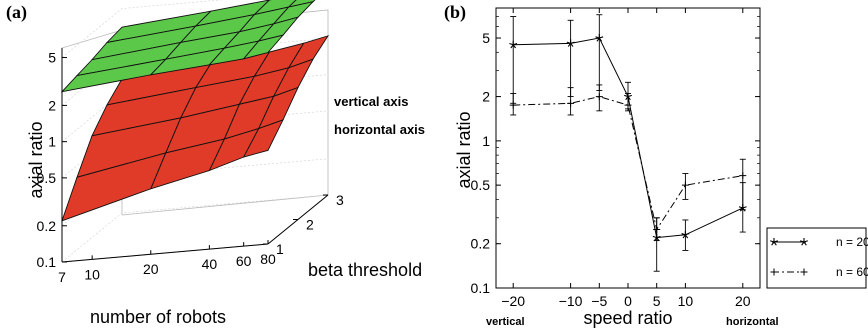 The image size is (868, 330). Describe the element at coordinates (852, 272) in the screenshot. I see `legend-label: n = 60` at that location.